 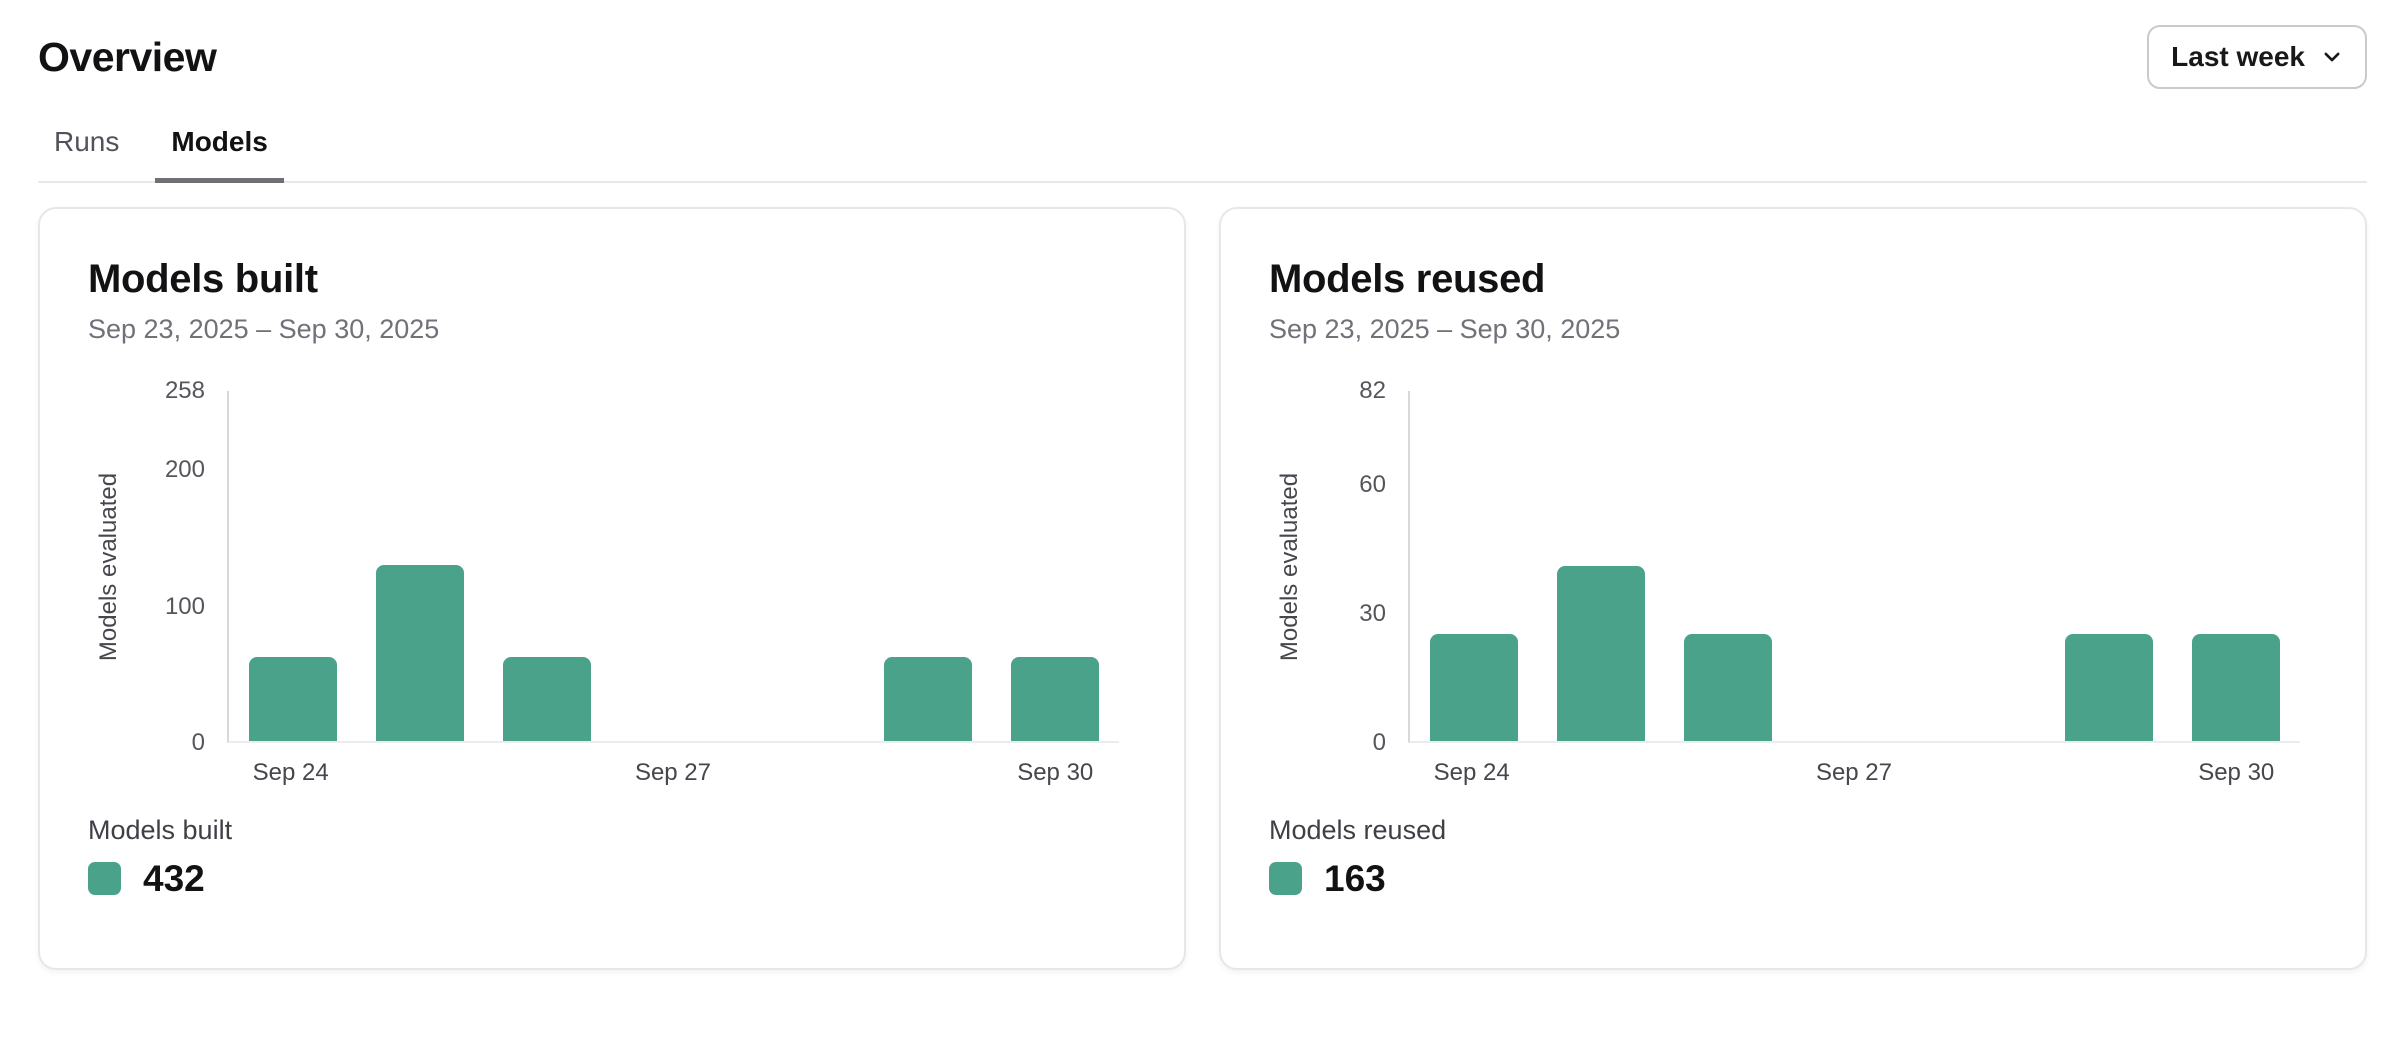 I want to click on y-tick-label: 100, so click(x=184, y=606).